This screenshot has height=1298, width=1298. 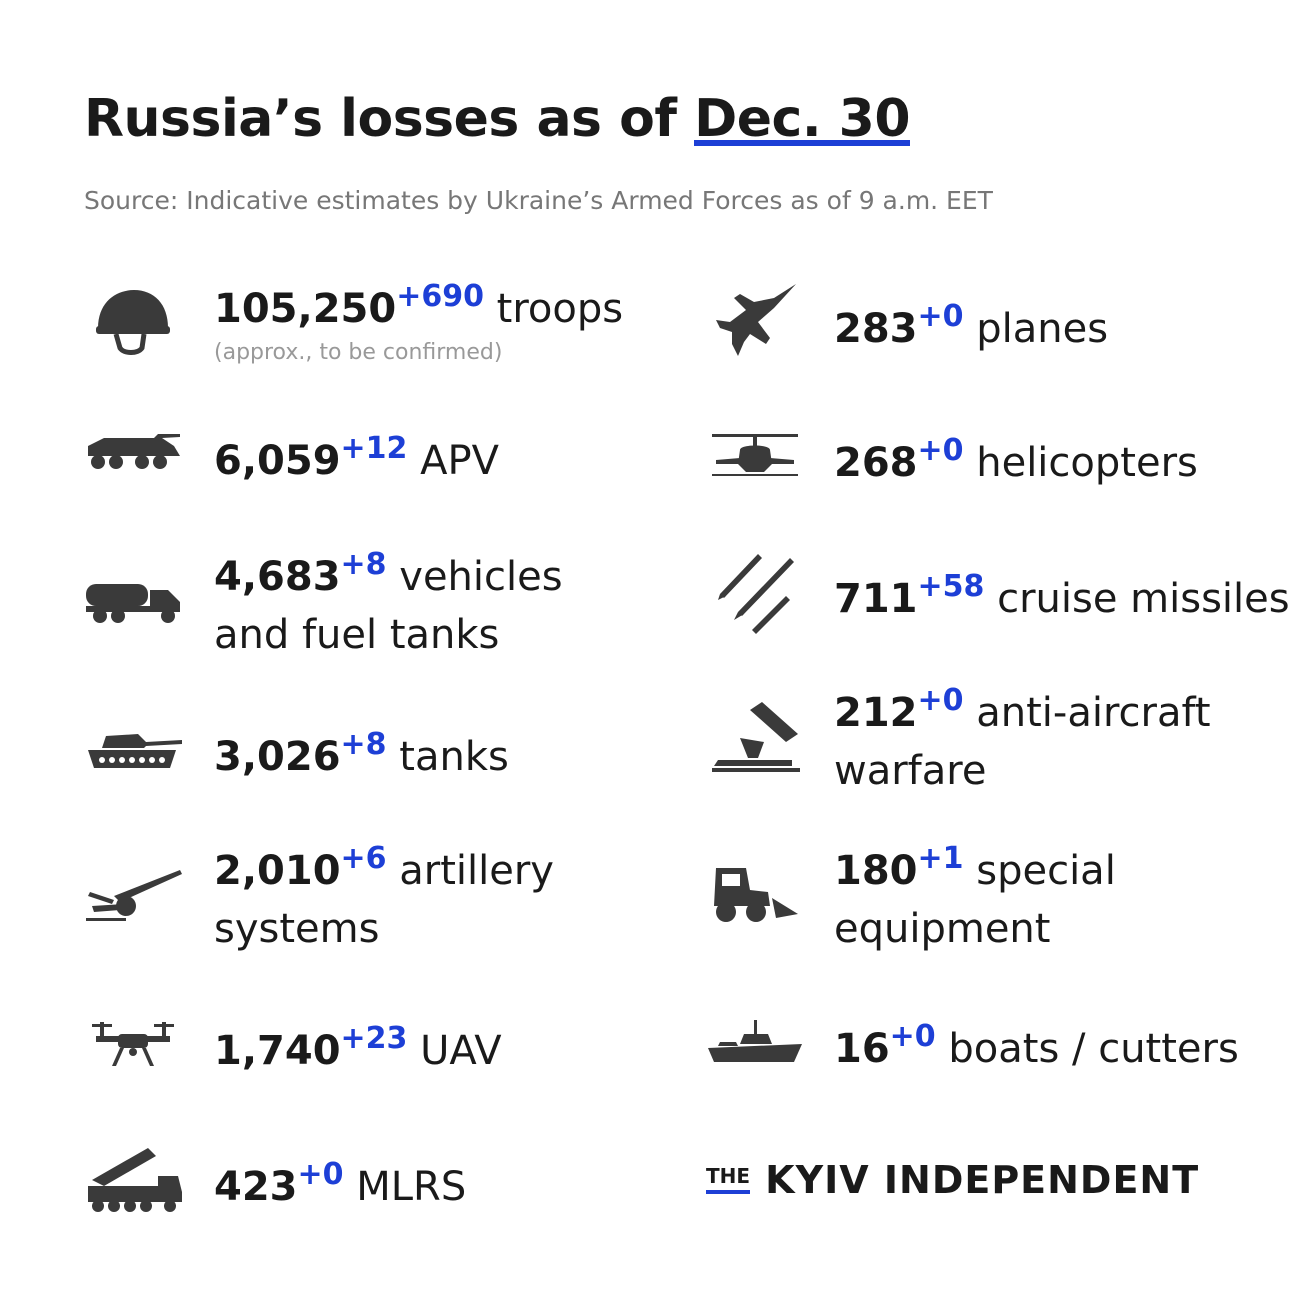 I want to click on stat-cruise-missiles: 711+58 cruise missiles, so click(x=1062, y=599).